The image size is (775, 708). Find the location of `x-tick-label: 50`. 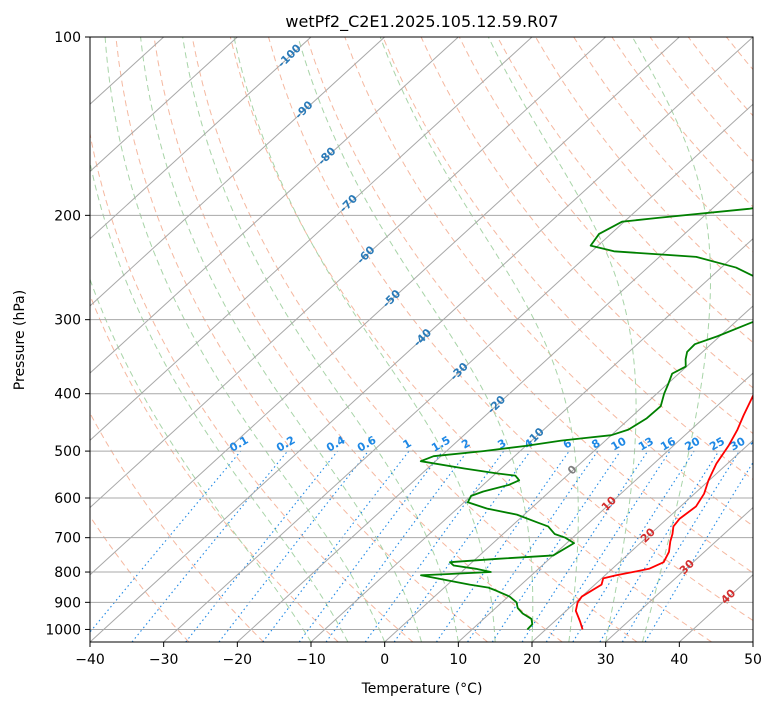

x-tick-label: 50 is located at coordinates (753, 660).